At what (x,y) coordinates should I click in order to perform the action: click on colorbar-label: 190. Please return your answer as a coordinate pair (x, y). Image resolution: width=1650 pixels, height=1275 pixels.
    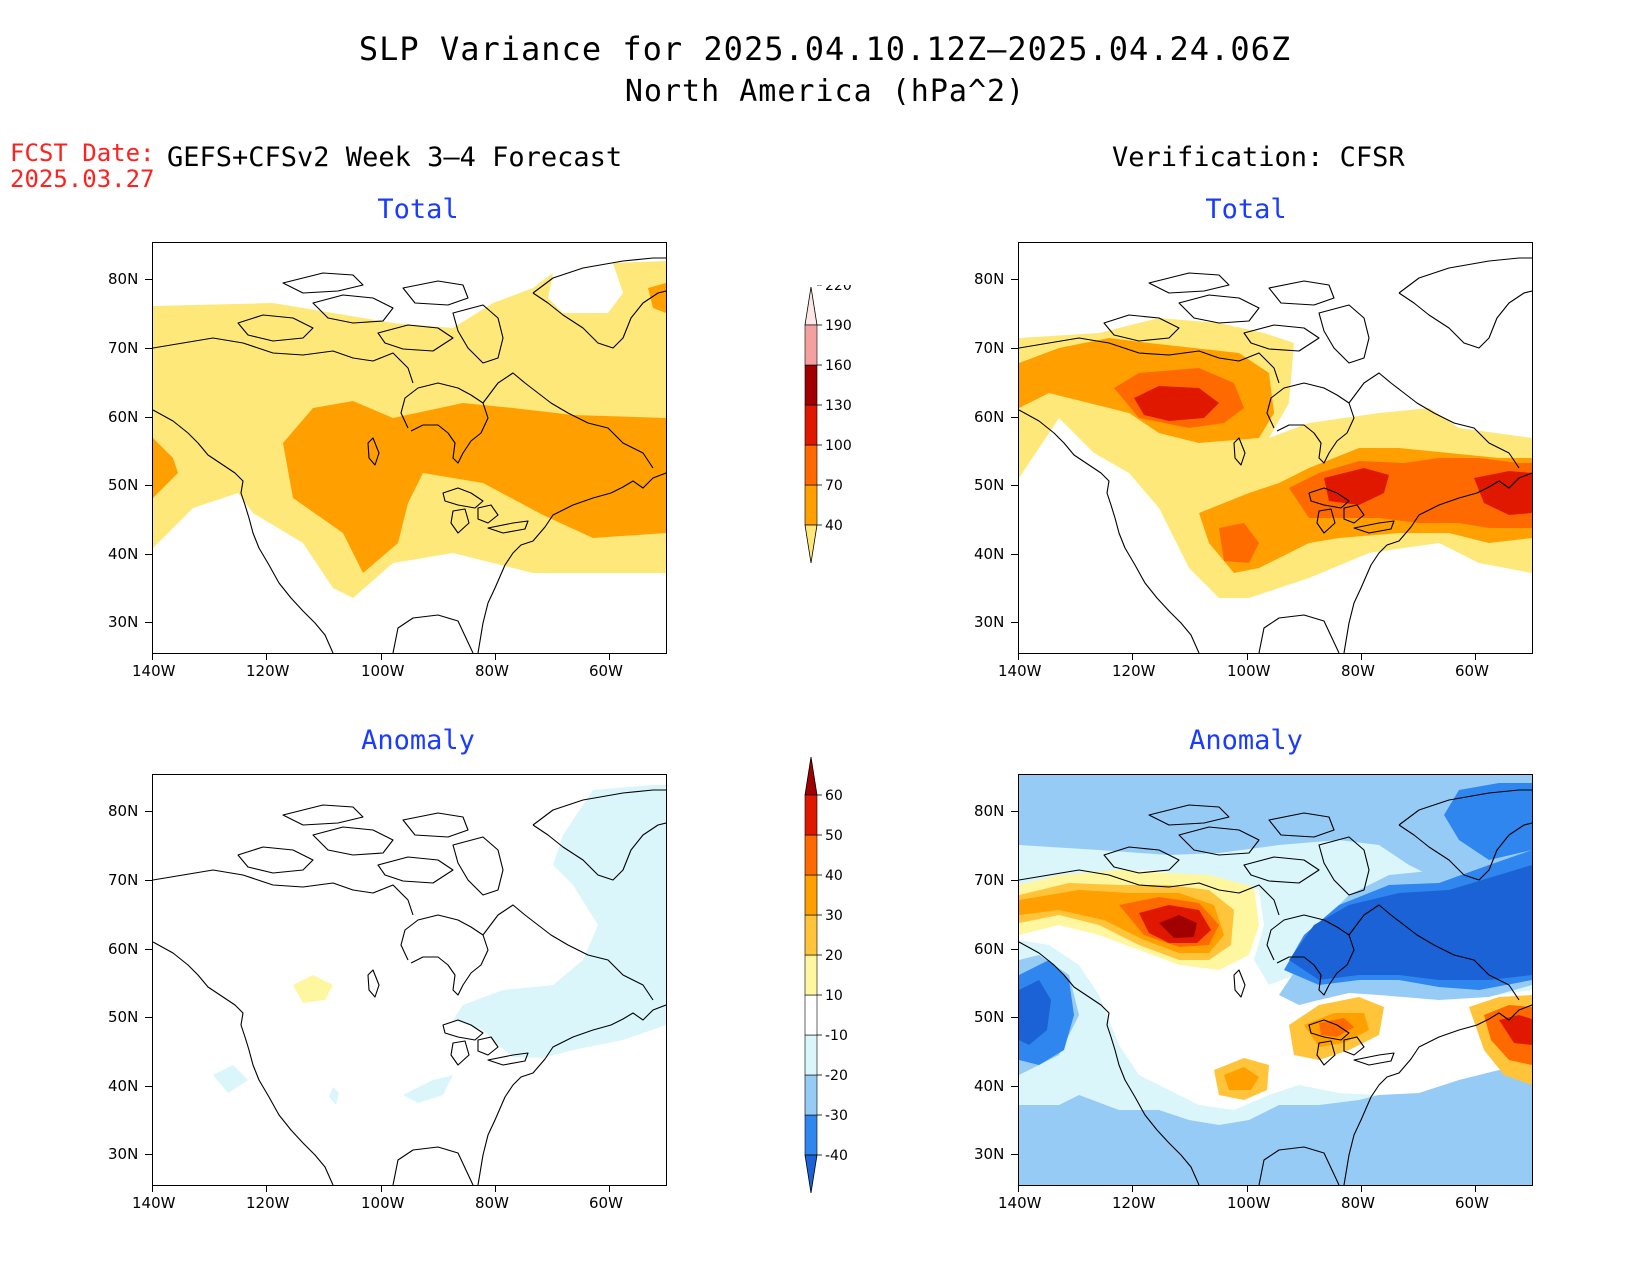
    Looking at the image, I should click on (838, 326).